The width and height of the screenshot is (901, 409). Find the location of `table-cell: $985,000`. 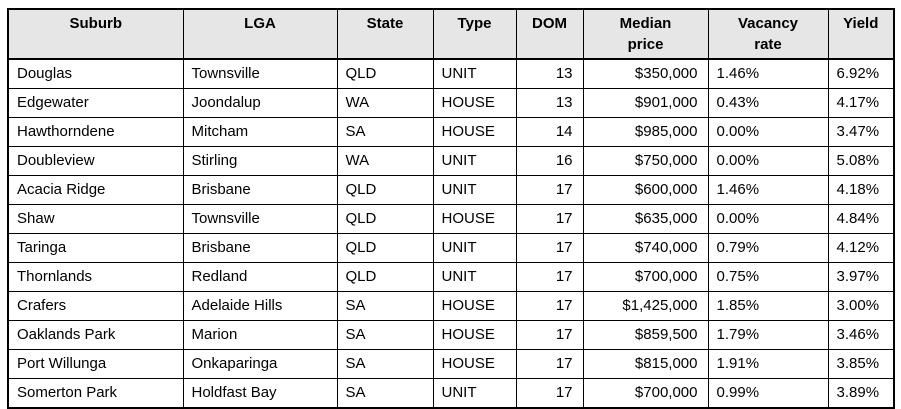

table-cell: $985,000 is located at coordinates (645, 132).